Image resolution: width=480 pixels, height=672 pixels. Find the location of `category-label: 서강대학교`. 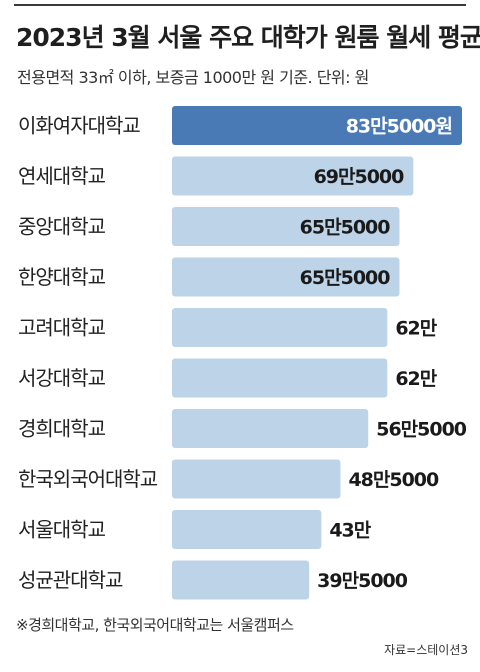

category-label: 서강대학교 is located at coordinates (62, 378).